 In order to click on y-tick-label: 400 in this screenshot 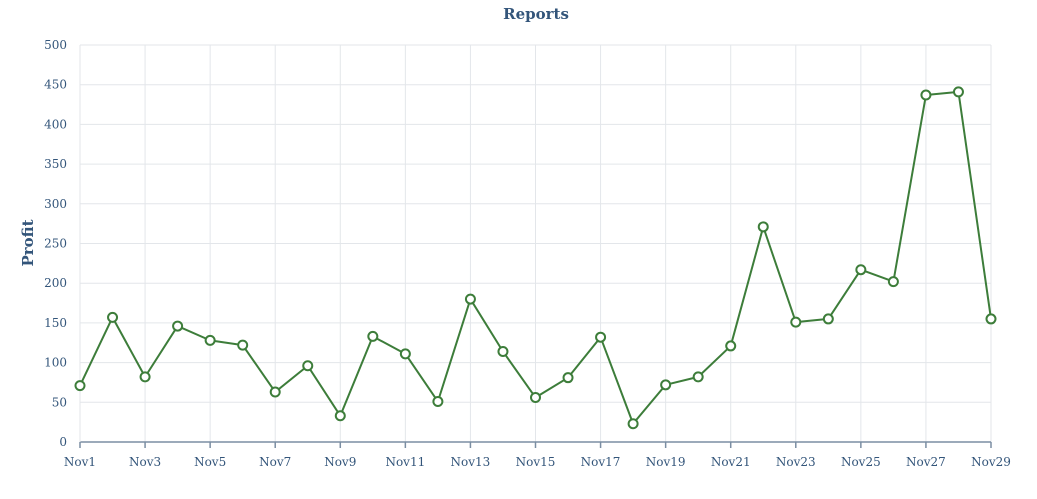, I will do `click(55, 124)`.